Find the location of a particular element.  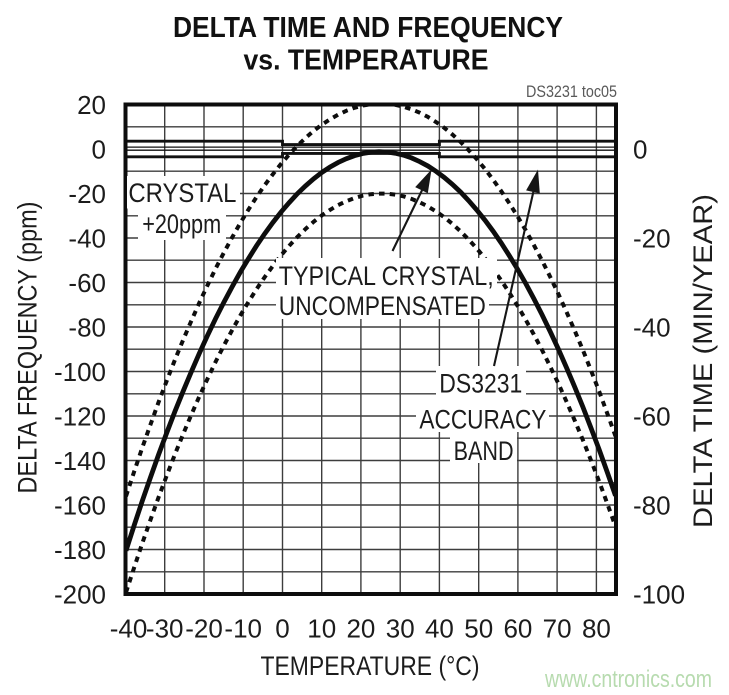

svg-text: -140 is located at coordinates (80, 461).